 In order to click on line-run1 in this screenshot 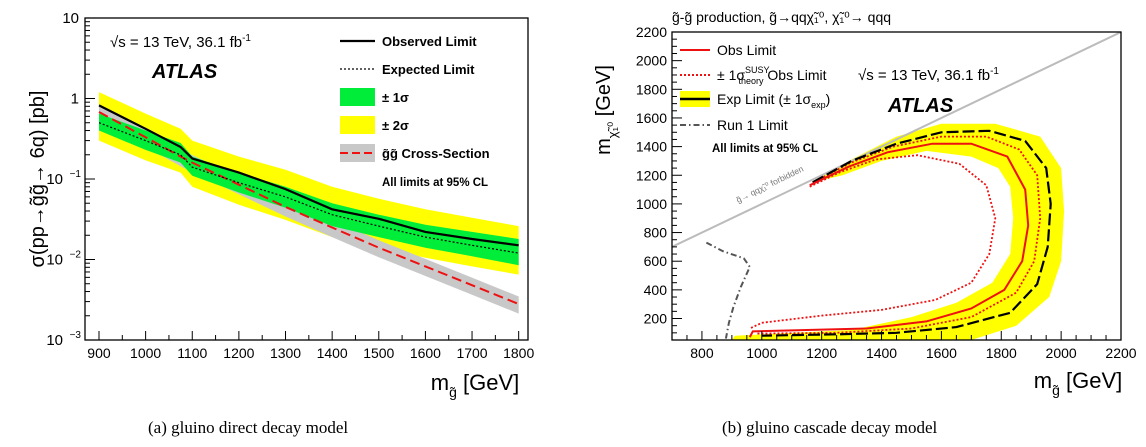, I will do `click(728, 290)`.